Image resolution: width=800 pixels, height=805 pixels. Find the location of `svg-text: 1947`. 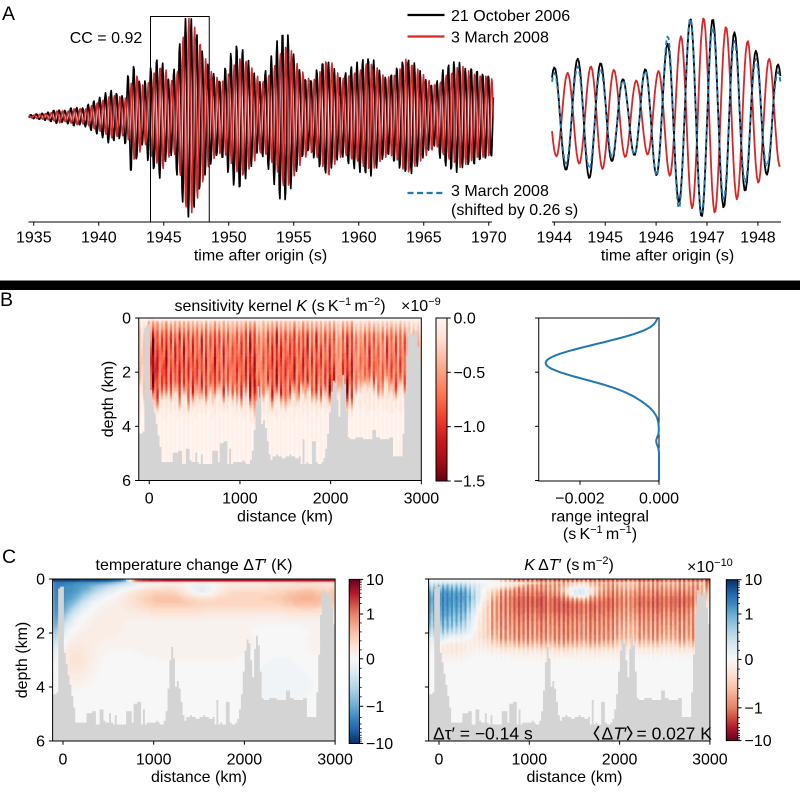

svg-text: 1947 is located at coordinates (707, 238).